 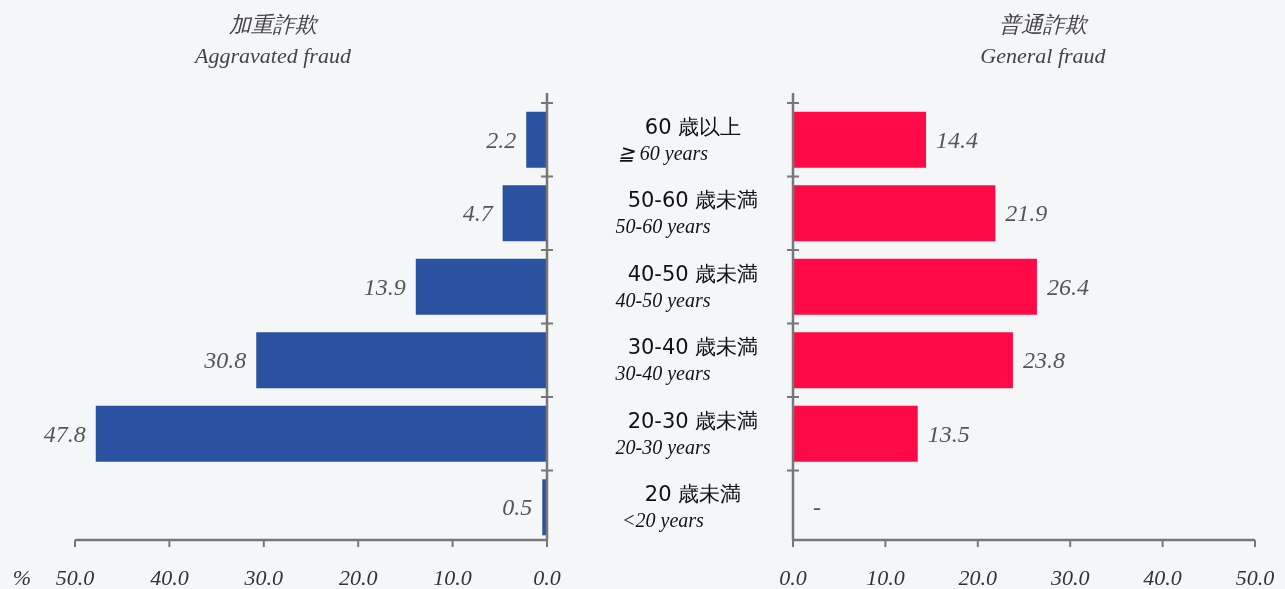 I want to click on data-label: 26.4, so click(x=1067, y=286).